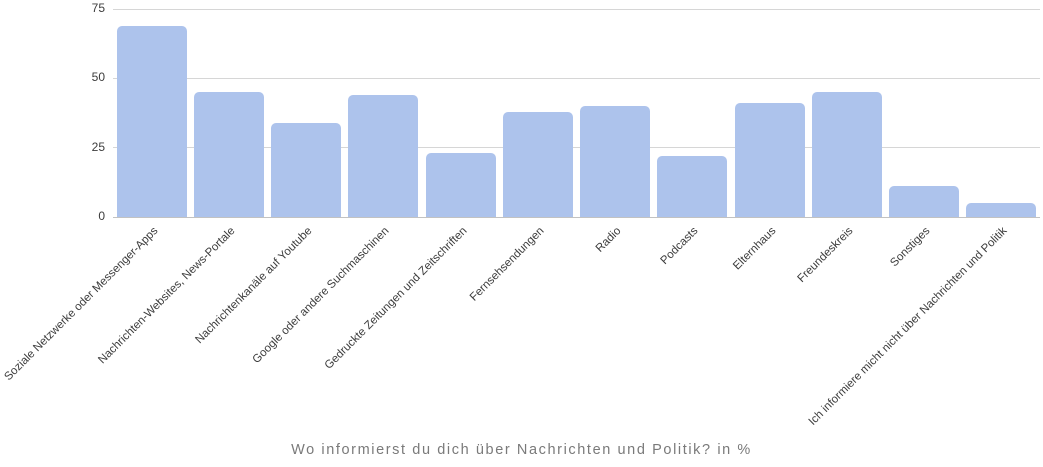 The image size is (1043, 467). What do you see at coordinates (576, 217) in the screenshot?
I see `x-axis-line` at bounding box center [576, 217].